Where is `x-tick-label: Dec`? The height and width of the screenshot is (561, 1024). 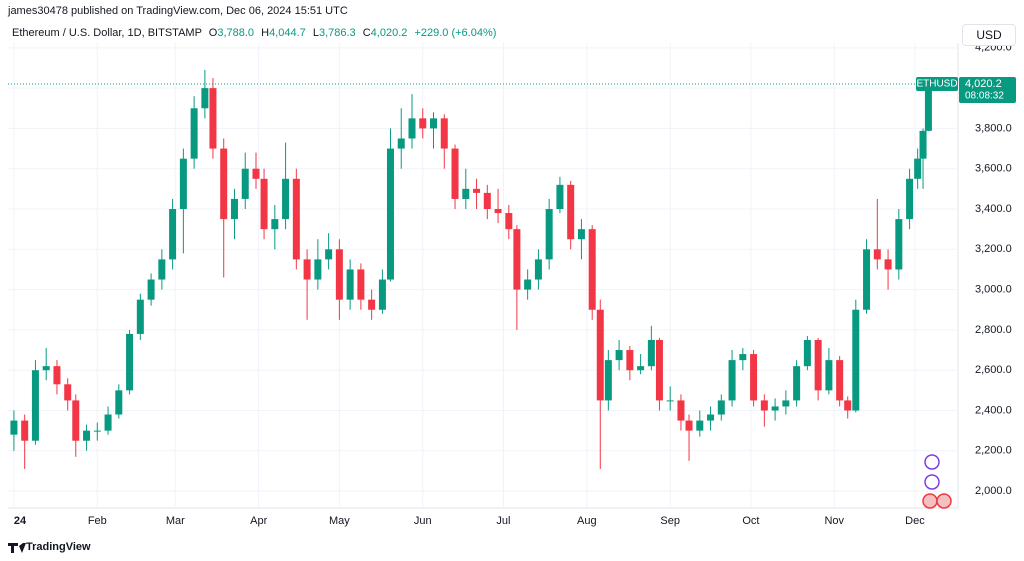 x-tick-label: Dec is located at coordinates (915, 521).